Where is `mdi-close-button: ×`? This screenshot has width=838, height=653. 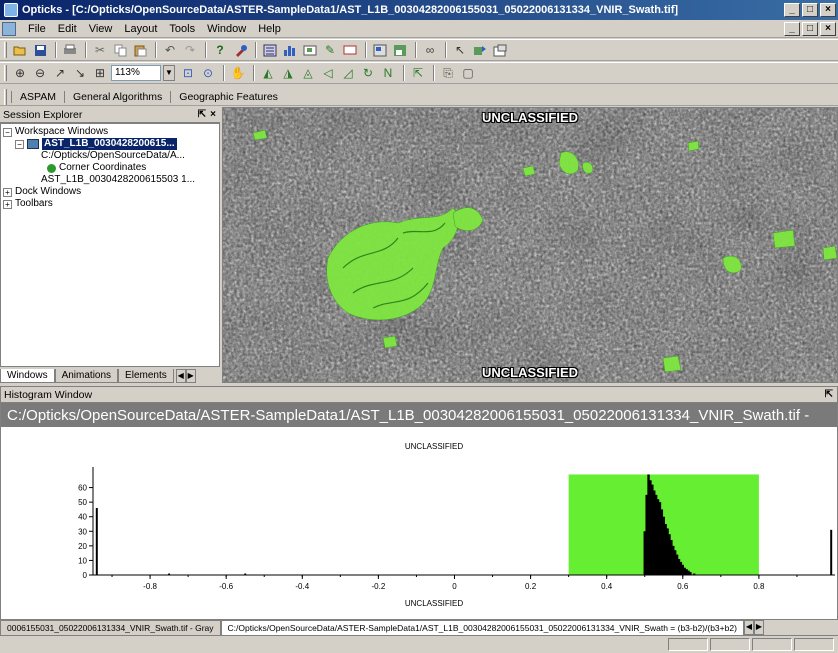
mdi-close-button: × is located at coordinates (828, 28).